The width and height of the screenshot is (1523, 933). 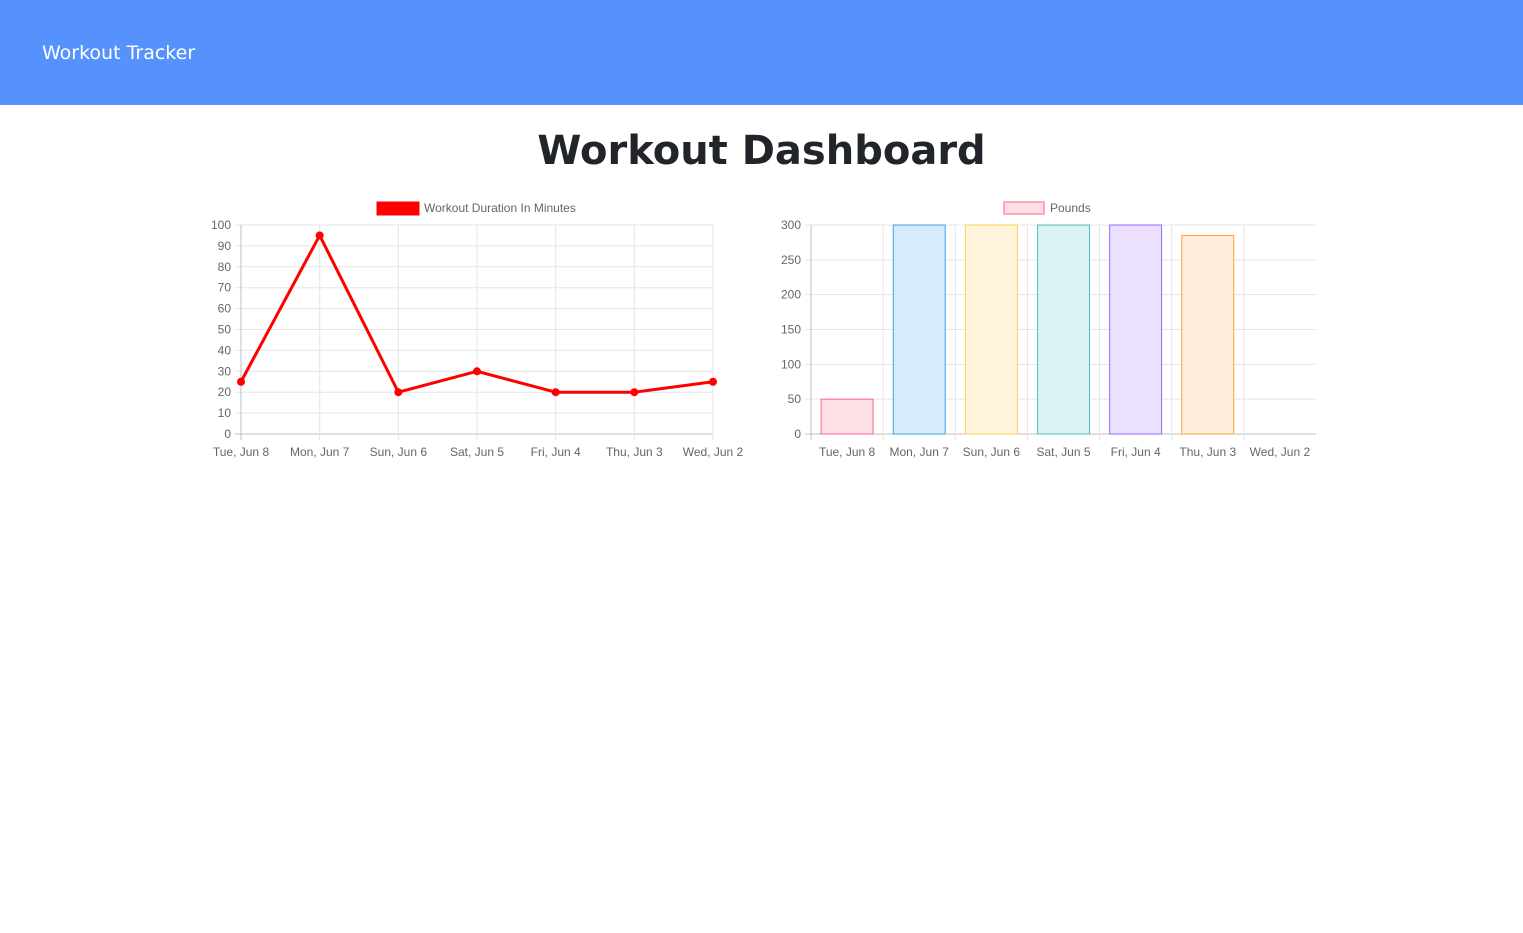 What do you see at coordinates (791, 260) in the screenshot?
I see `y-tick-label: 250` at bounding box center [791, 260].